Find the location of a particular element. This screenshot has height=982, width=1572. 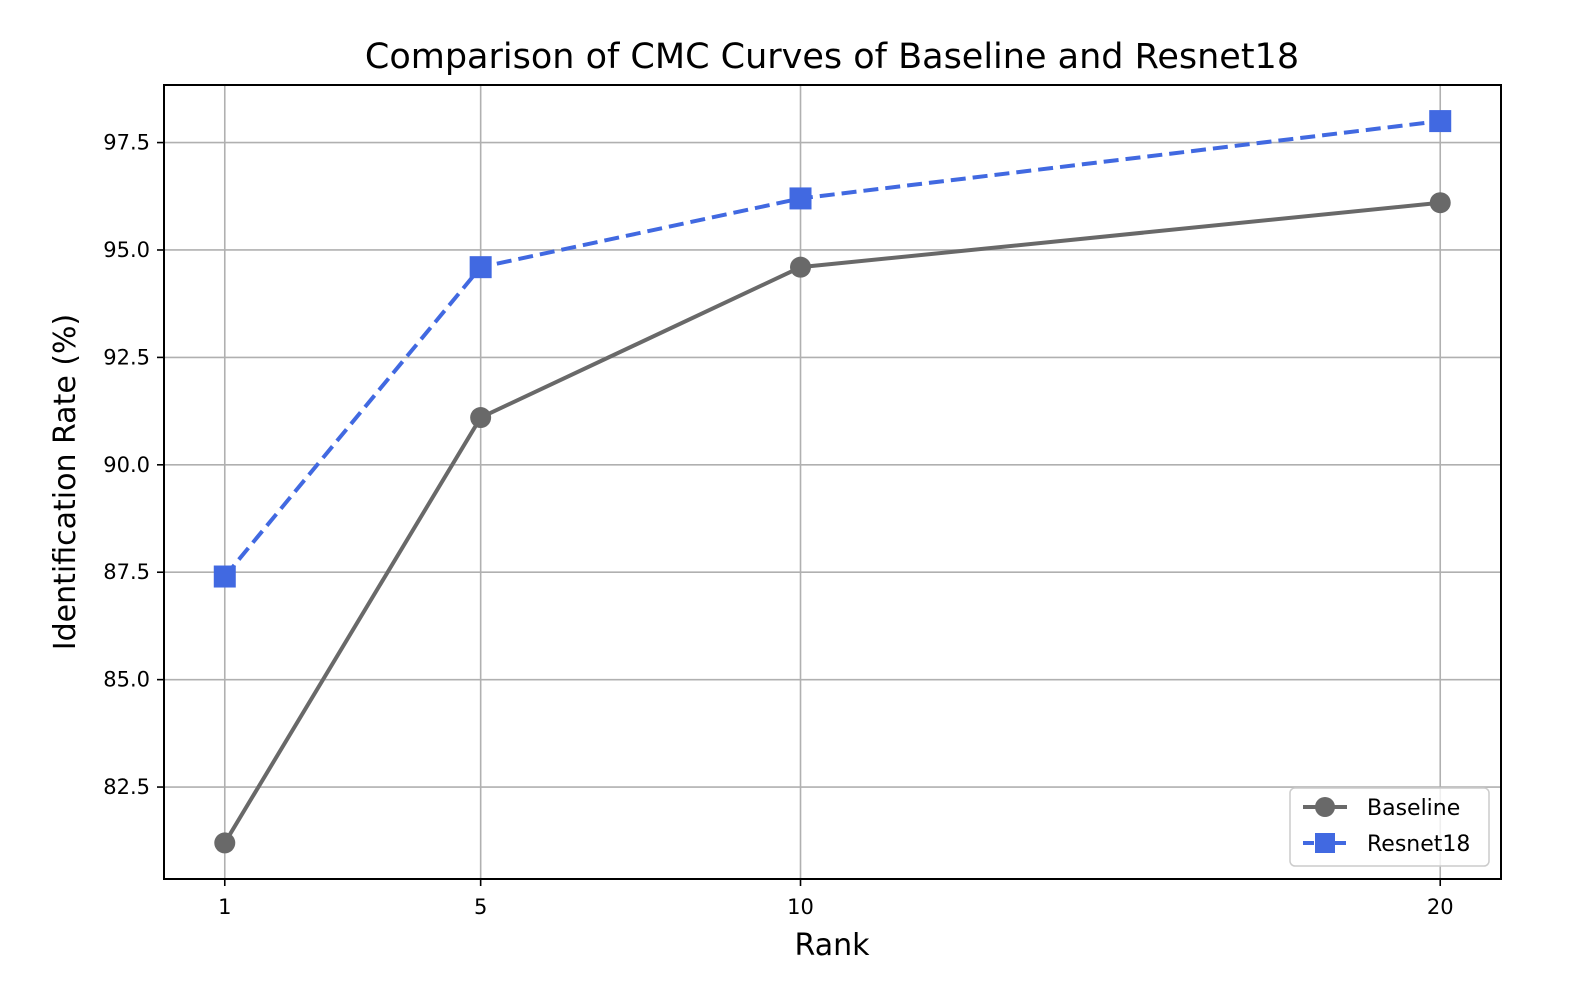

legend-entry-resnet18: Resnet18 is located at coordinates (1386, 844).